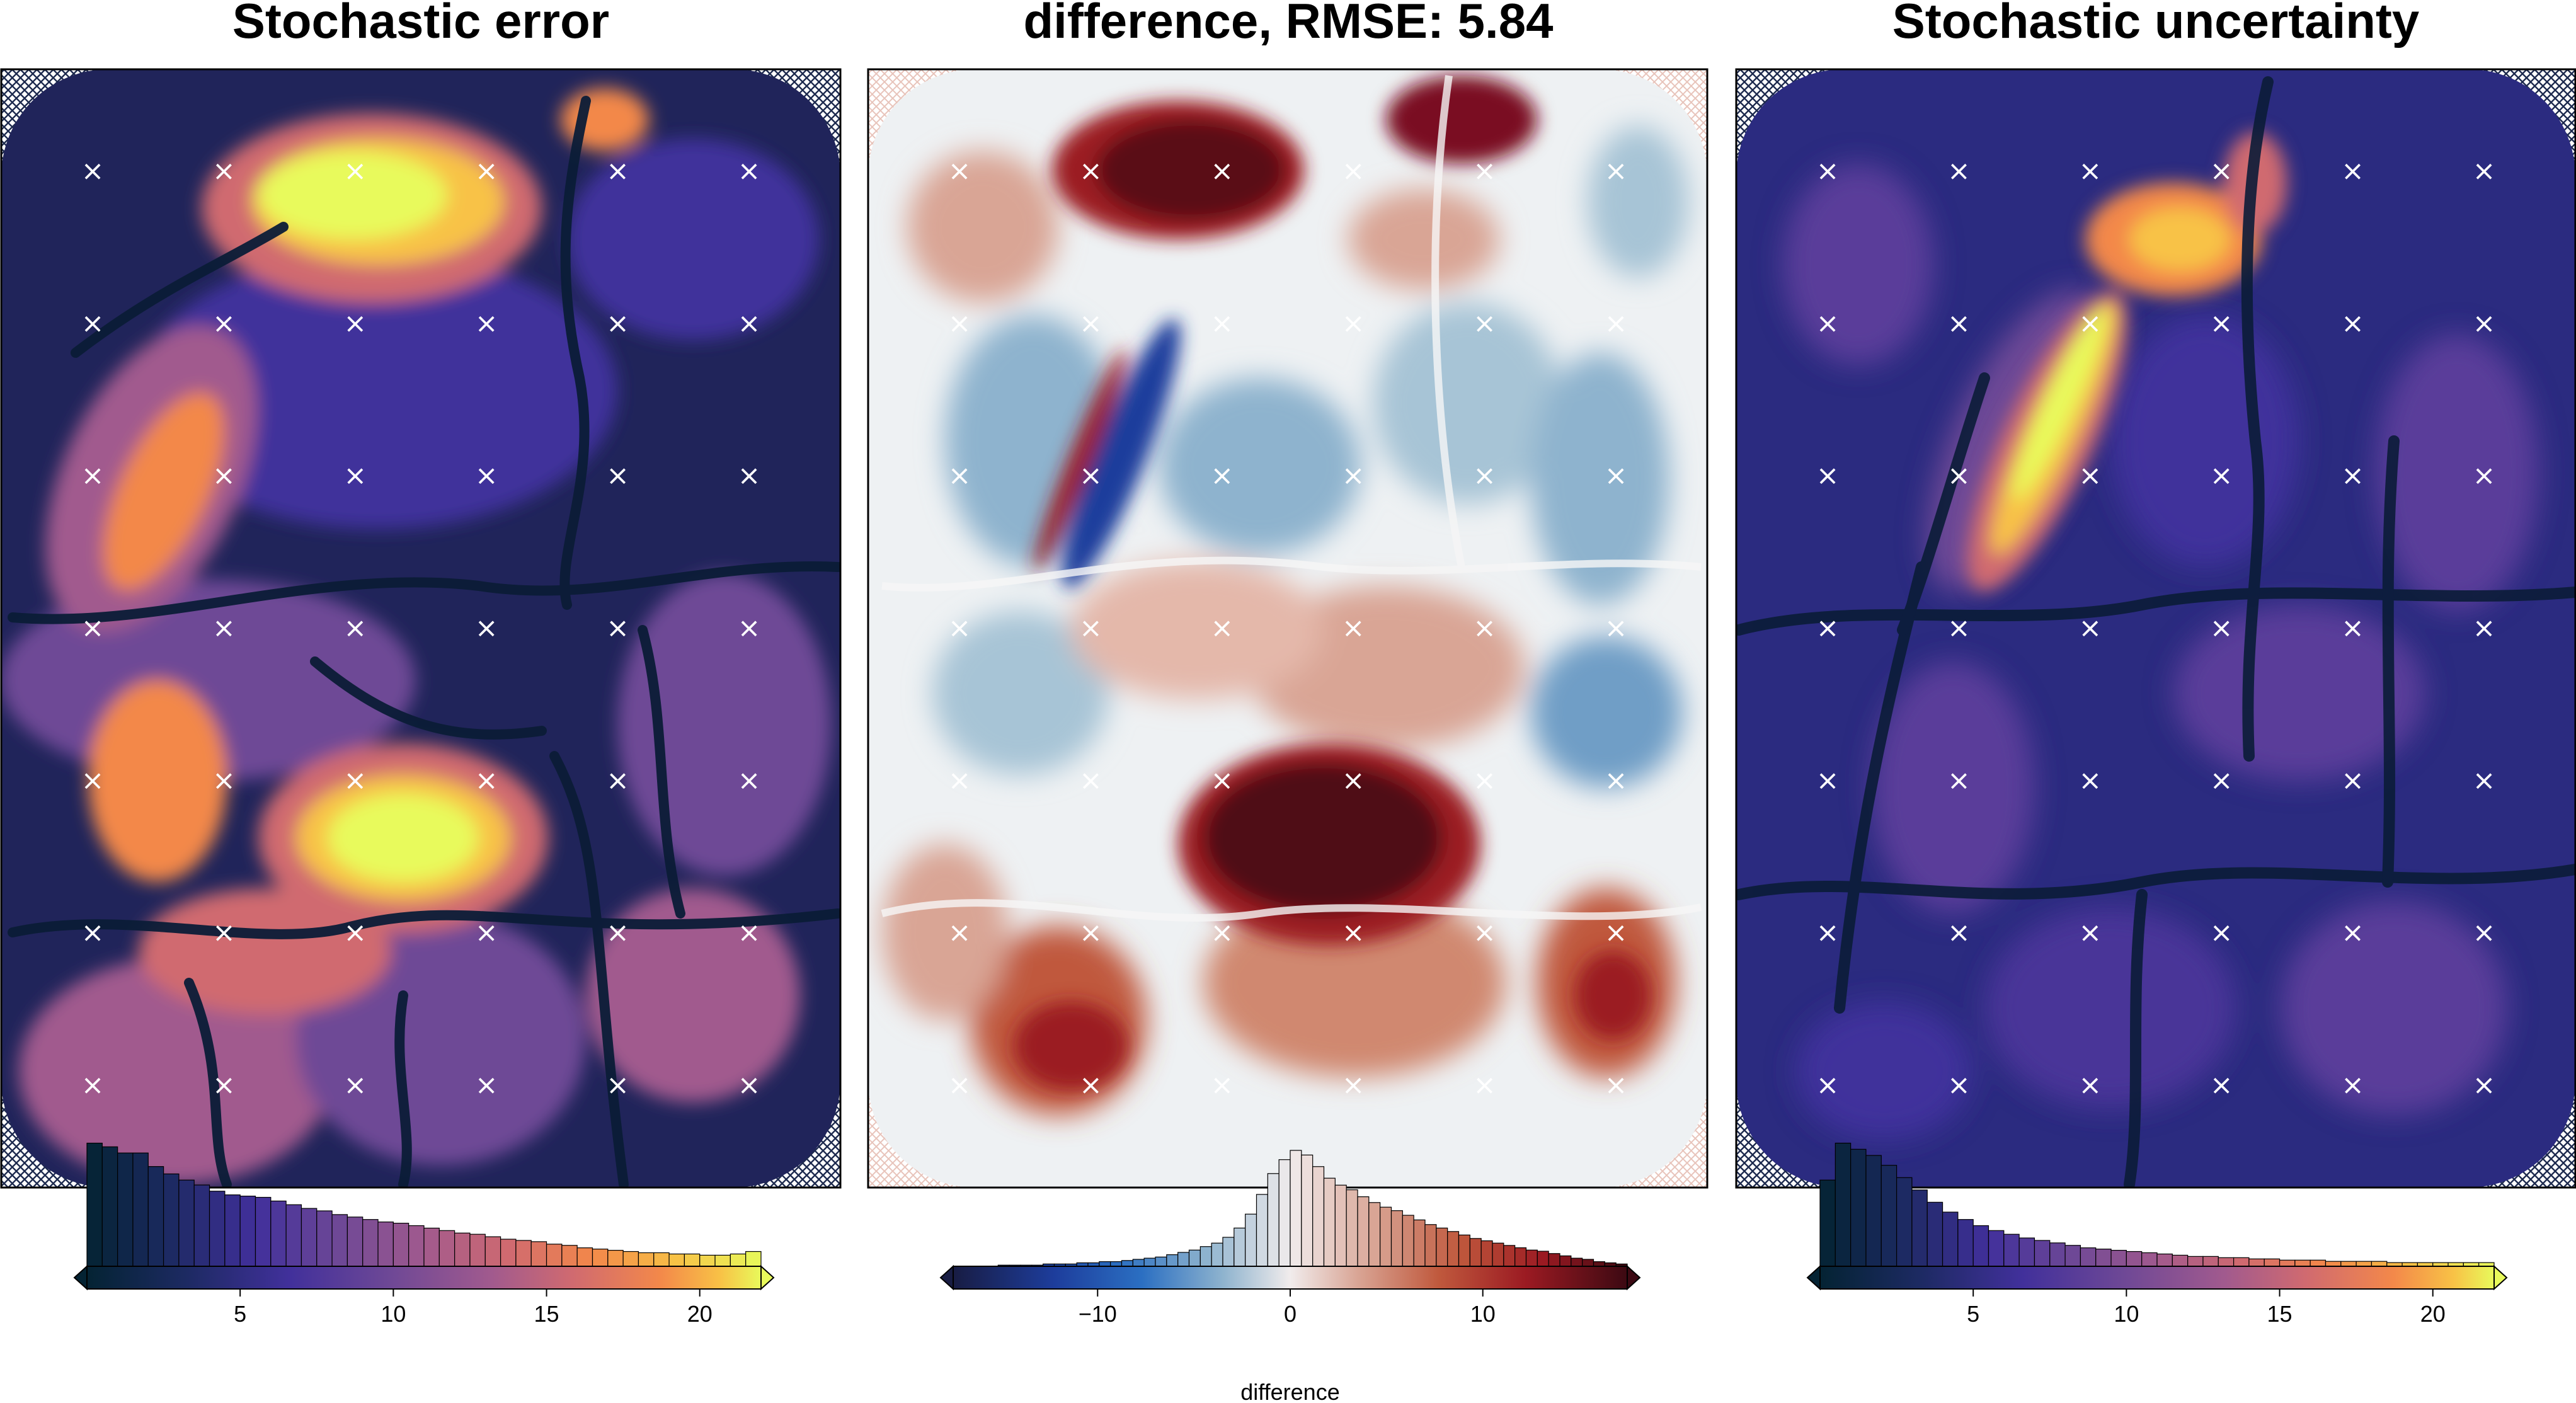 This screenshot has height=1403, width=2576. I want to click on colorbar-ticks: 5 10 15 20, so click(474, 1308).